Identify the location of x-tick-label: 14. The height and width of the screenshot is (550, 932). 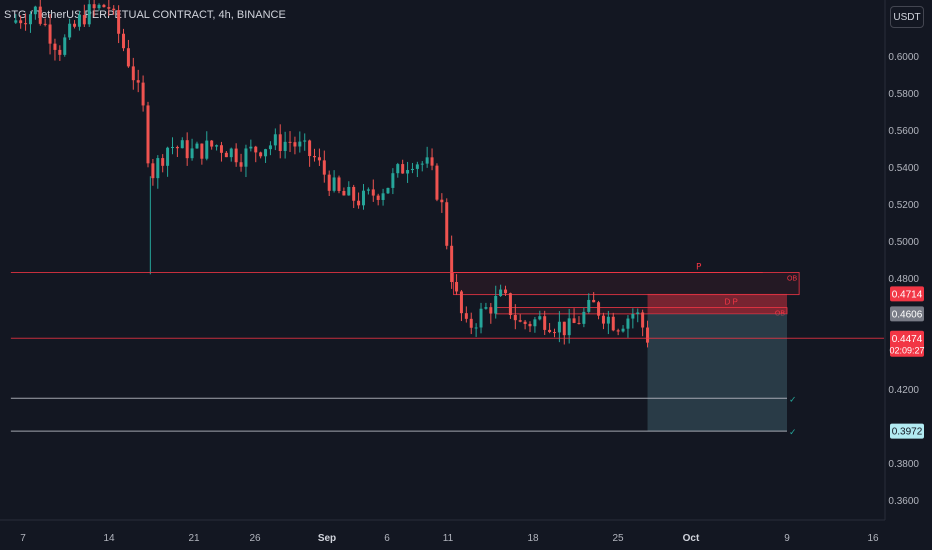
(109, 538).